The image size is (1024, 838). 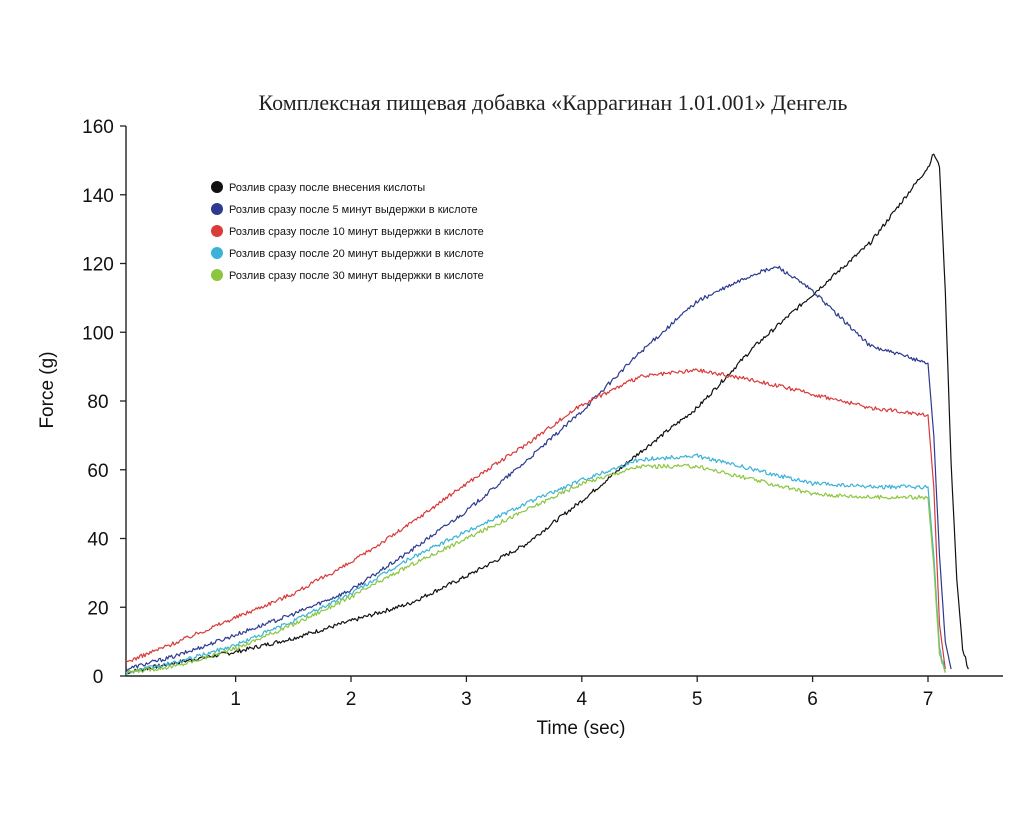 I want to click on y-tick-label: 0, so click(x=98, y=677).